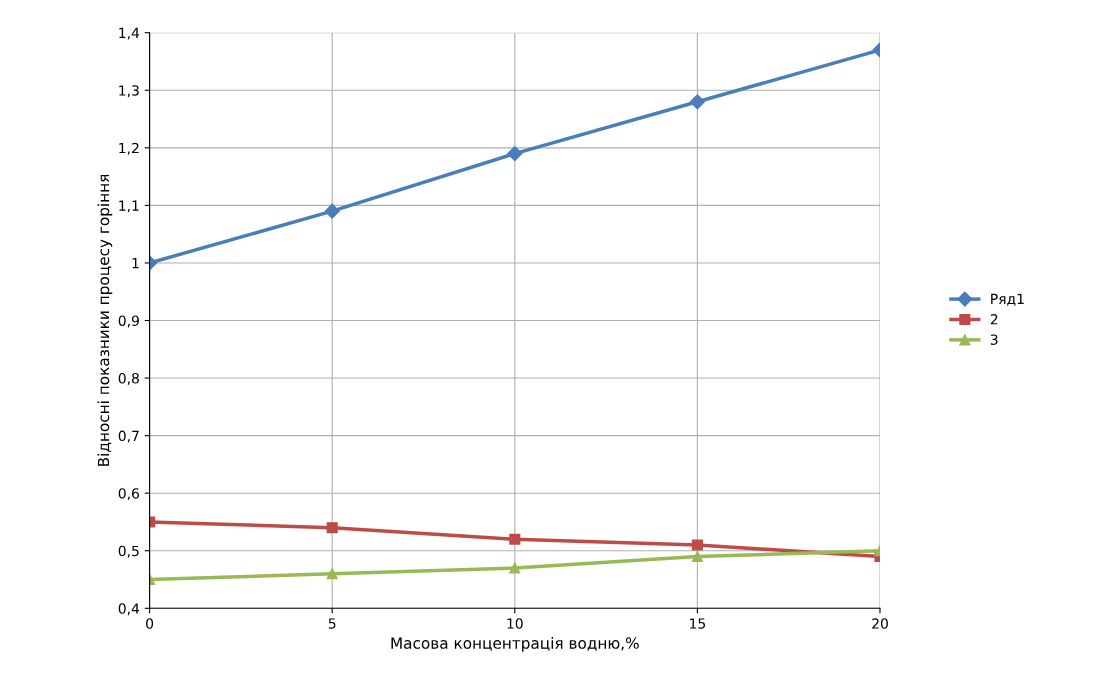  What do you see at coordinates (994, 319) in the screenshot?
I see `legend-label: 2` at bounding box center [994, 319].